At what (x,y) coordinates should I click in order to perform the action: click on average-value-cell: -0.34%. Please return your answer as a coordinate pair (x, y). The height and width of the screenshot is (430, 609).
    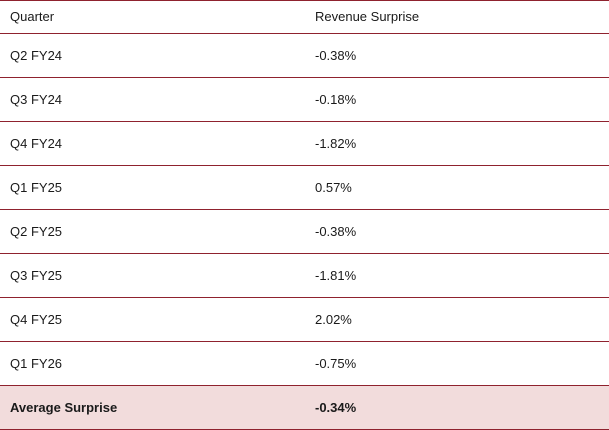
    Looking at the image, I should click on (457, 407).